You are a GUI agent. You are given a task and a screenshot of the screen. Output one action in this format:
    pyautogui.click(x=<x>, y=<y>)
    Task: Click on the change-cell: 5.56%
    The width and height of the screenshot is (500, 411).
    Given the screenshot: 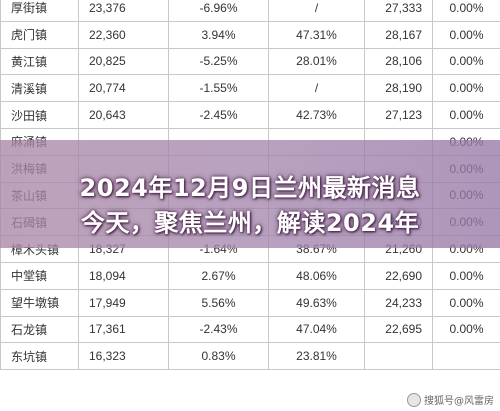 What is the action you would take?
    pyautogui.click(x=218, y=302)
    